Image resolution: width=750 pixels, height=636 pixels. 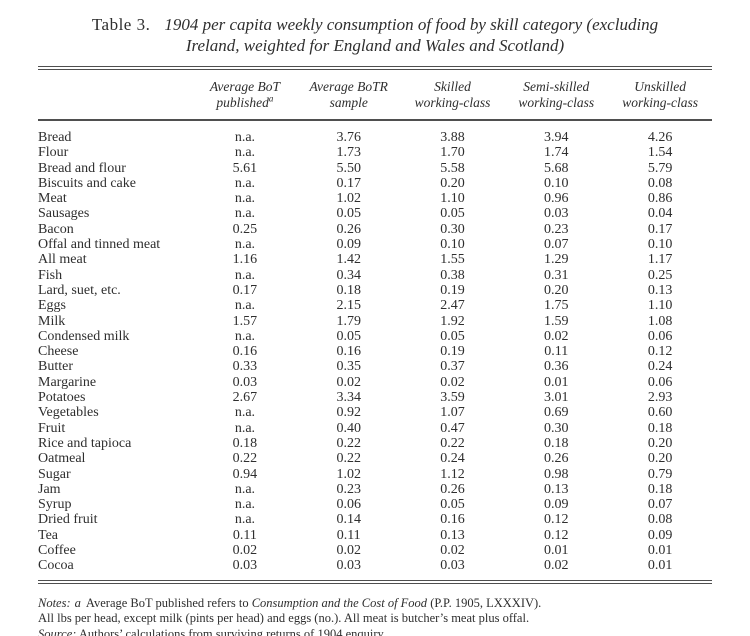 What do you see at coordinates (556, 413) in the screenshot?
I see `value-cell: 0.69` at bounding box center [556, 413].